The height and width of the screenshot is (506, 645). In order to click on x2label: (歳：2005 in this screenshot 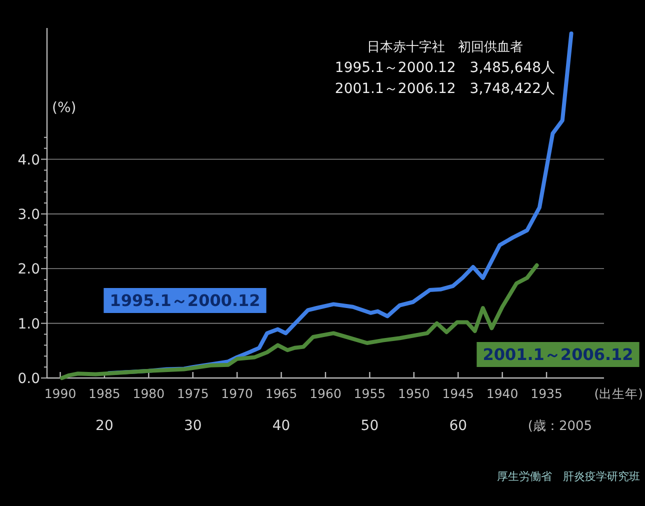, I will do `click(560, 426)`.